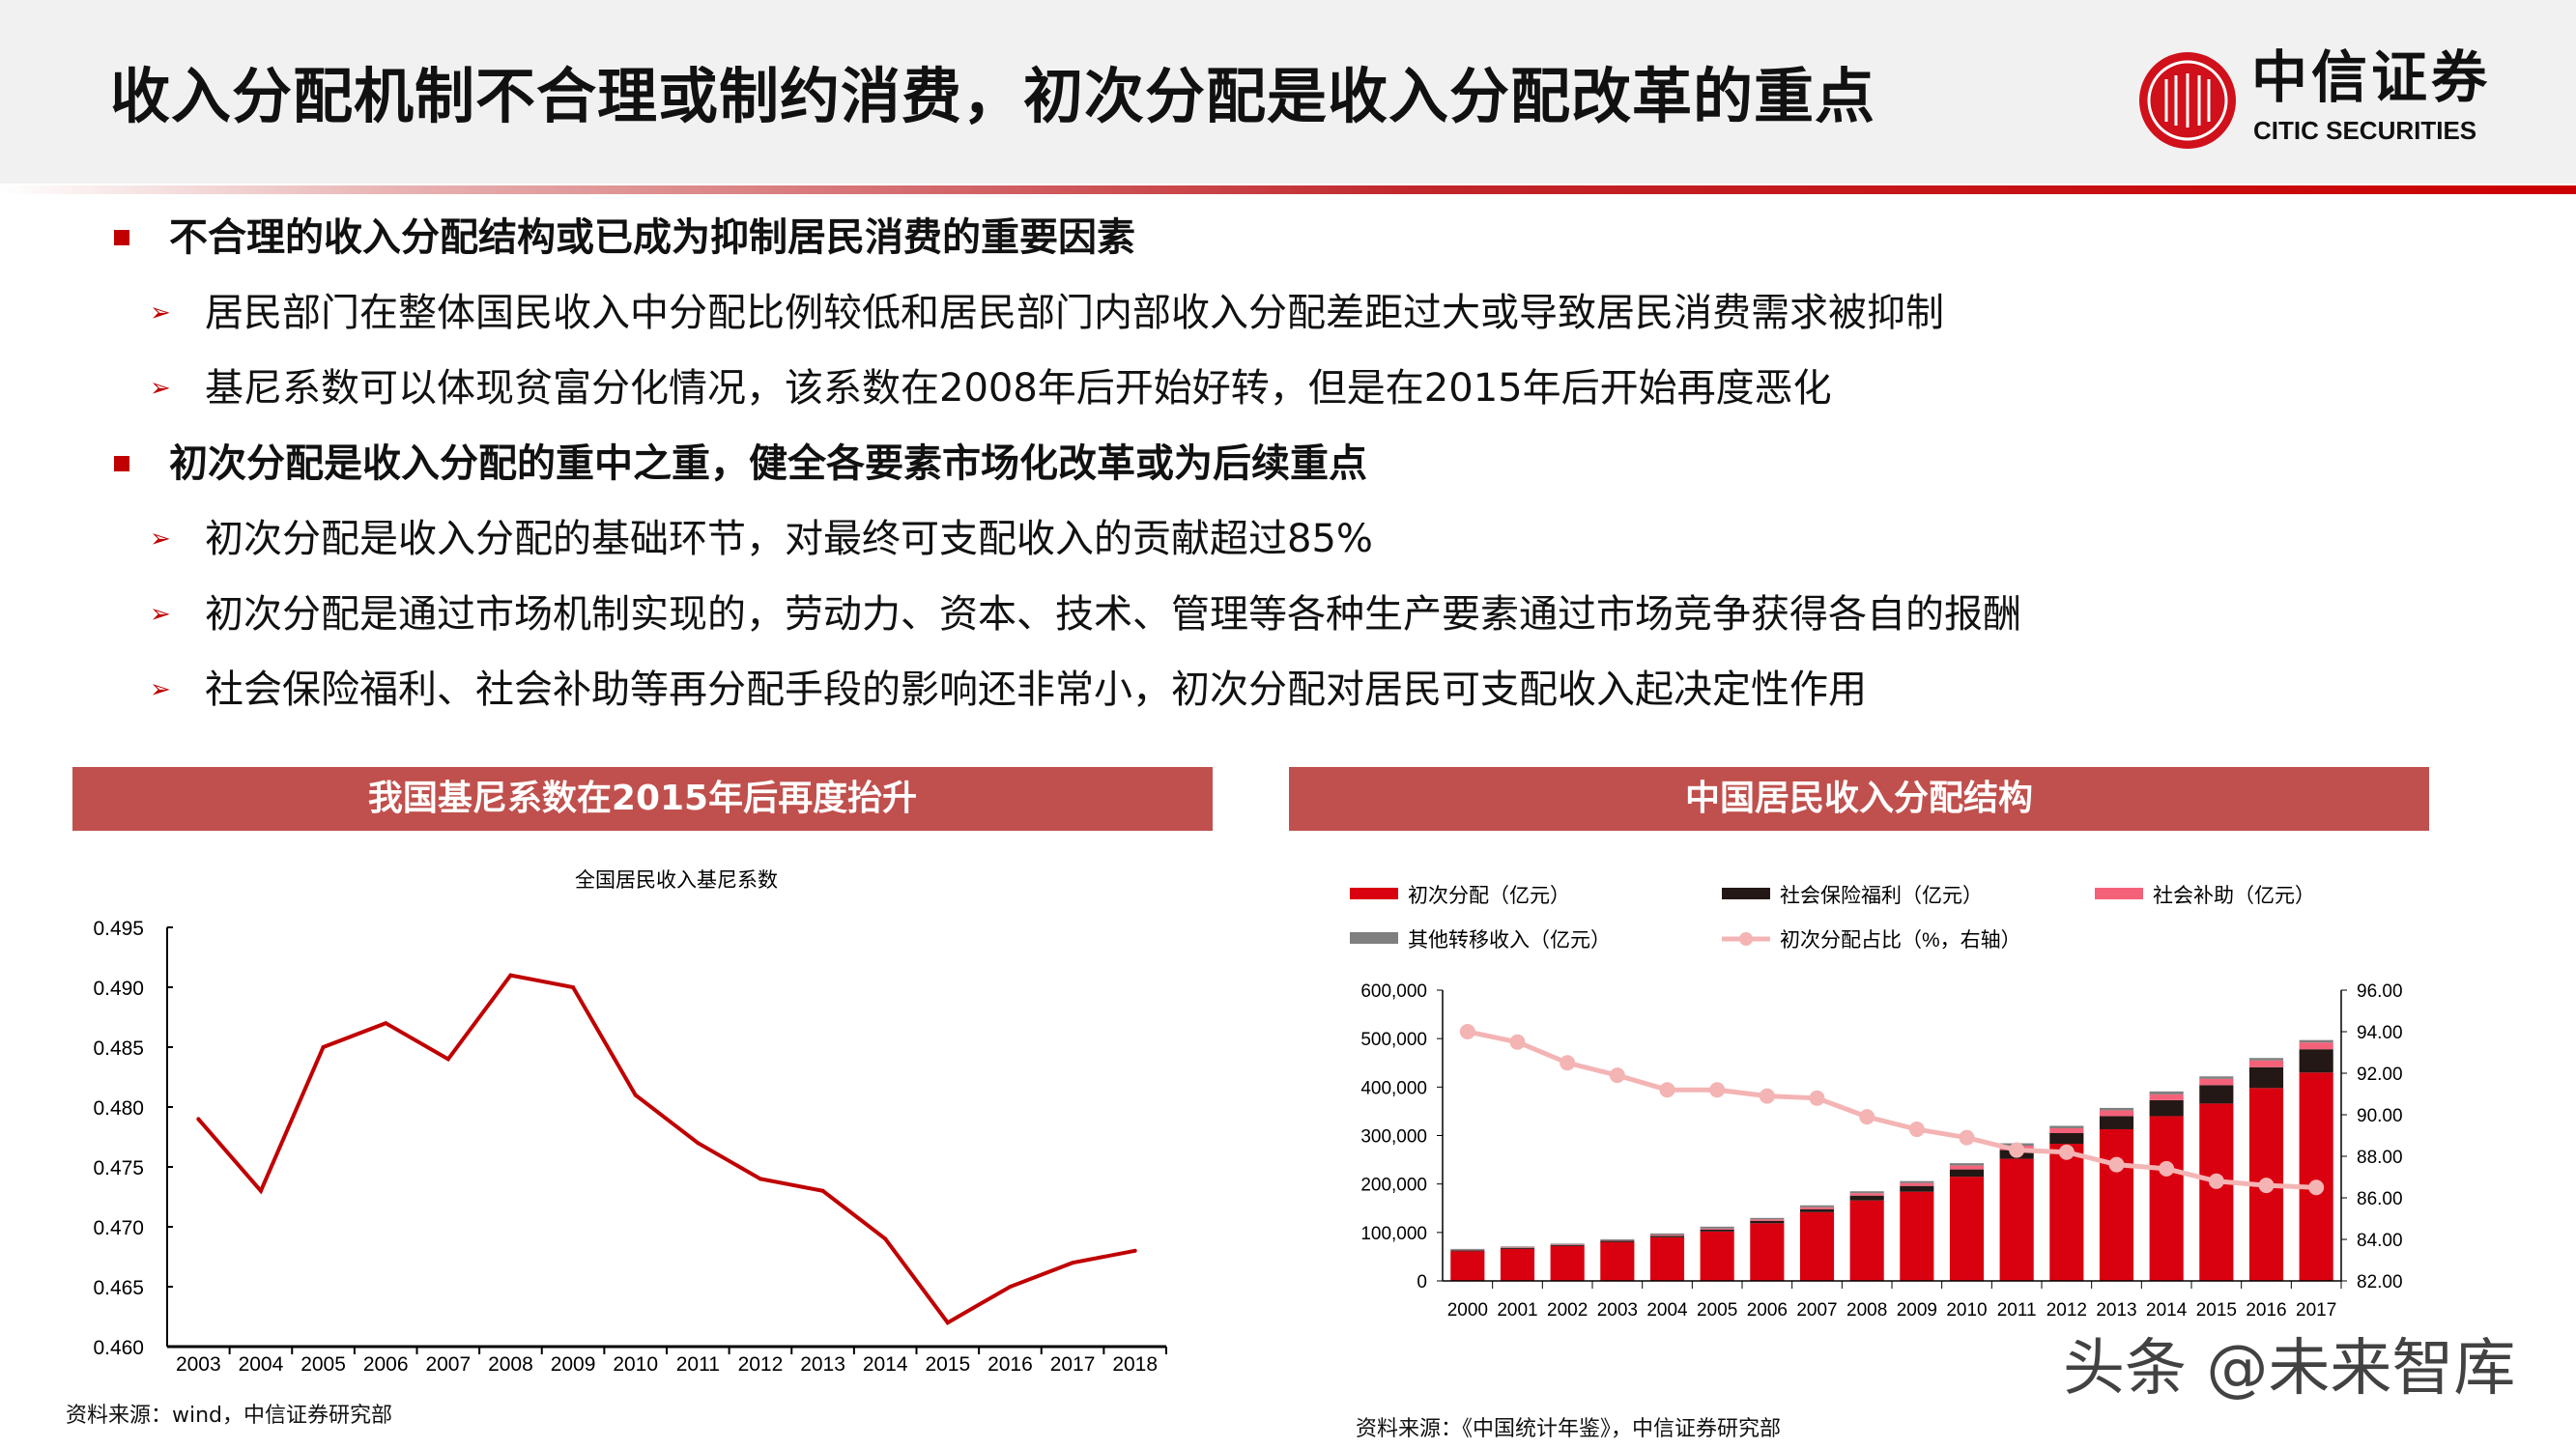 The image size is (2576, 1449). I want to click on bullet-2: 初次分配是收入分配的重中之重，健全各要素市场化改革或为后续重点, so click(741, 464).